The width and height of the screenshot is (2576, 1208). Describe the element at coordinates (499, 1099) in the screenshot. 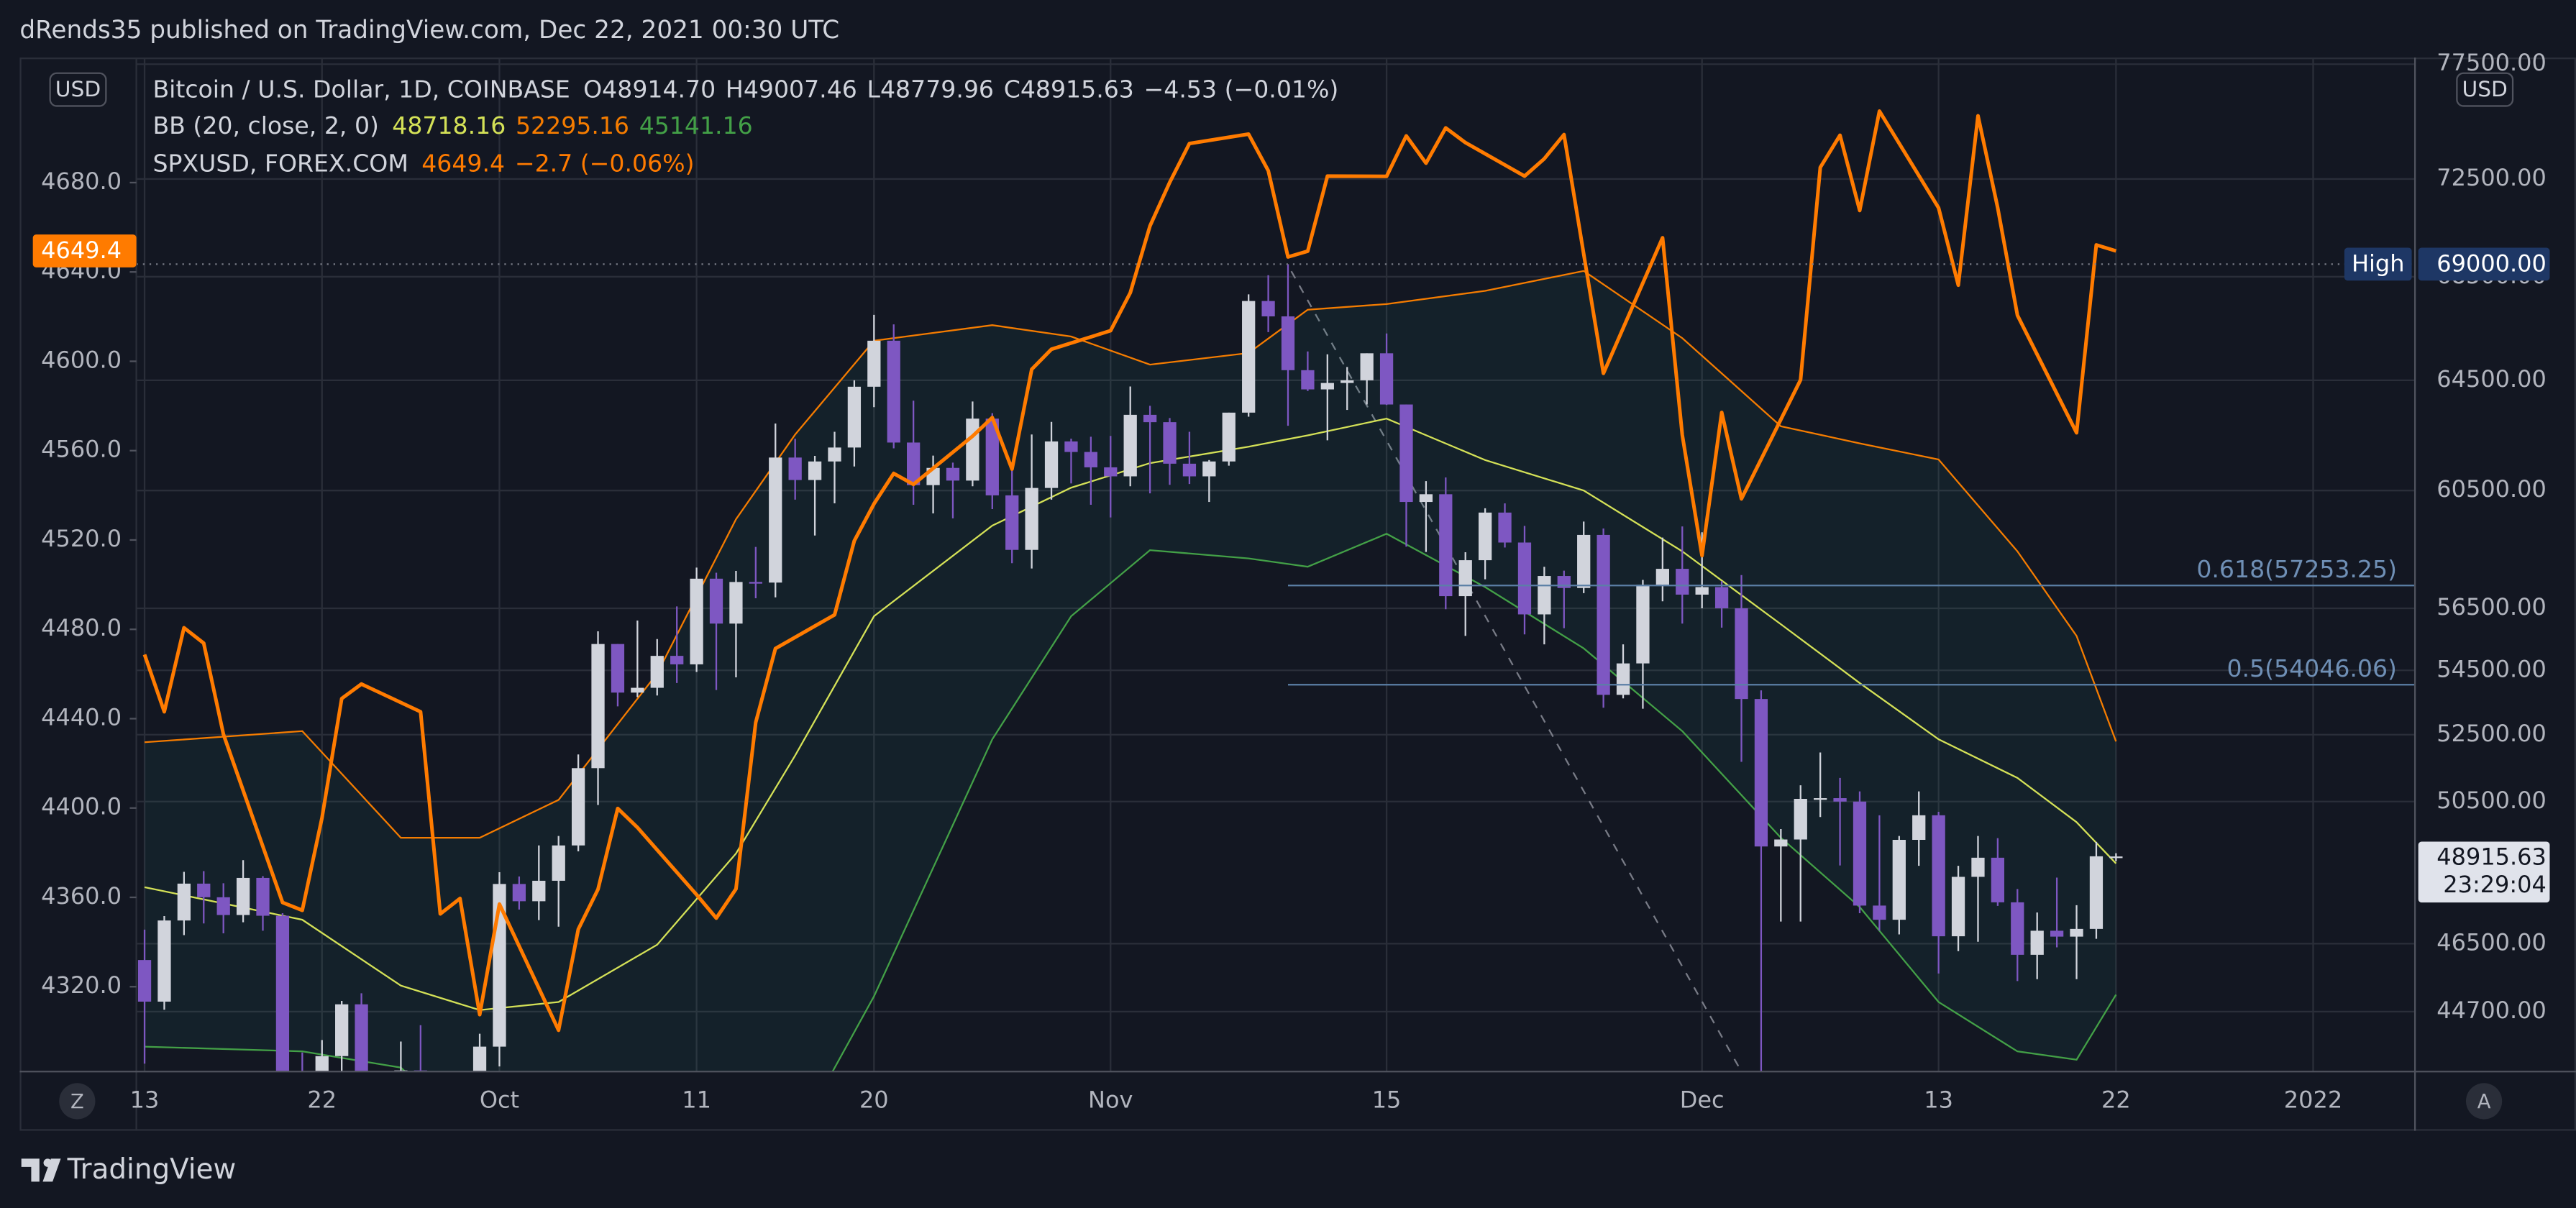

I see `x-tick-label: Oct` at that location.